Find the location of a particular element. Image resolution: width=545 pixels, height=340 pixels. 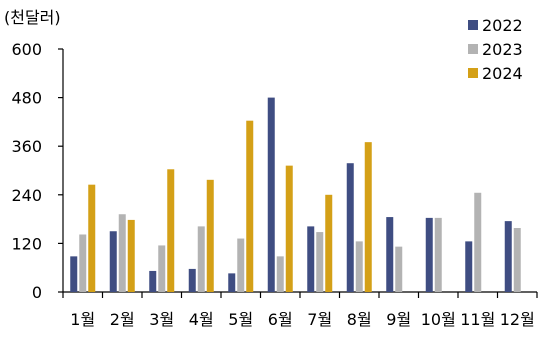

y-tick-label: 240 is located at coordinates (26, 195).